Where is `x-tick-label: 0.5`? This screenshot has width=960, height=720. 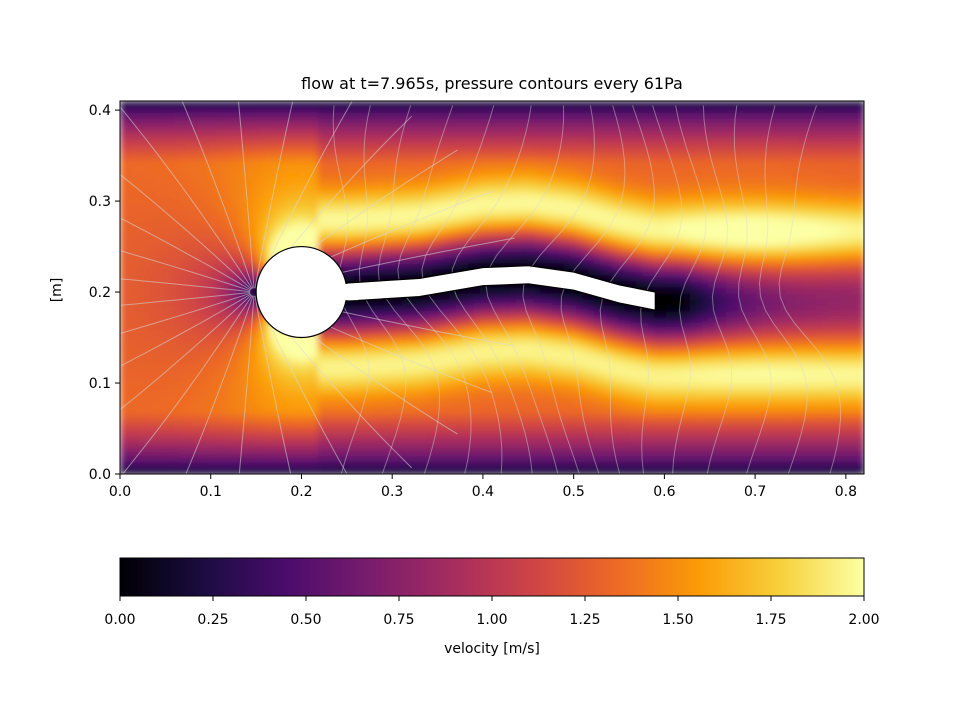 x-tick-label: 0.5 is located at coordinates (574, 492).